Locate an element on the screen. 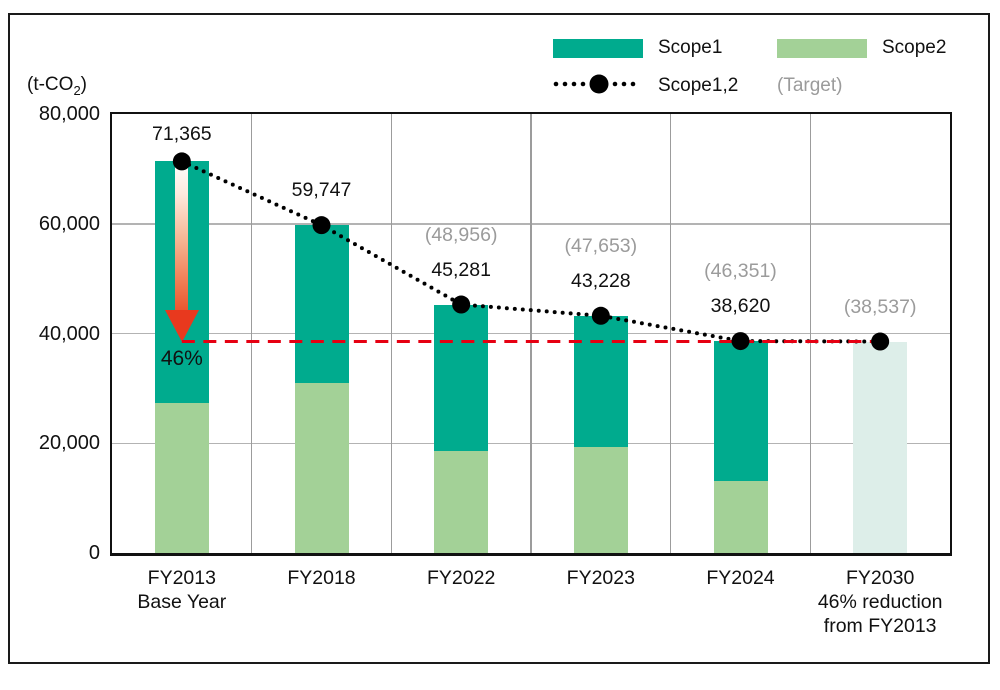 The image size is (1000, 690). unit-suffix: ) is located at coordinates (83, 84).